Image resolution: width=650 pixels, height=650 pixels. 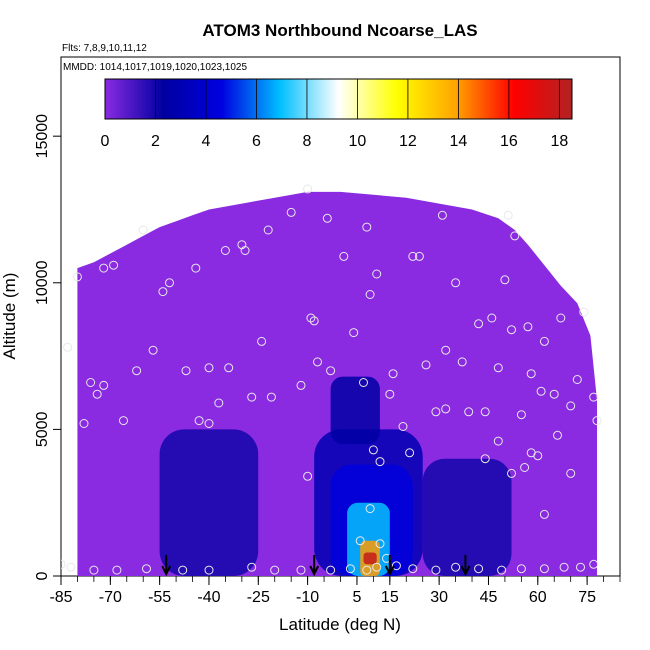 I want to click on x-tick-label: -70, so click(x=110, y=597).